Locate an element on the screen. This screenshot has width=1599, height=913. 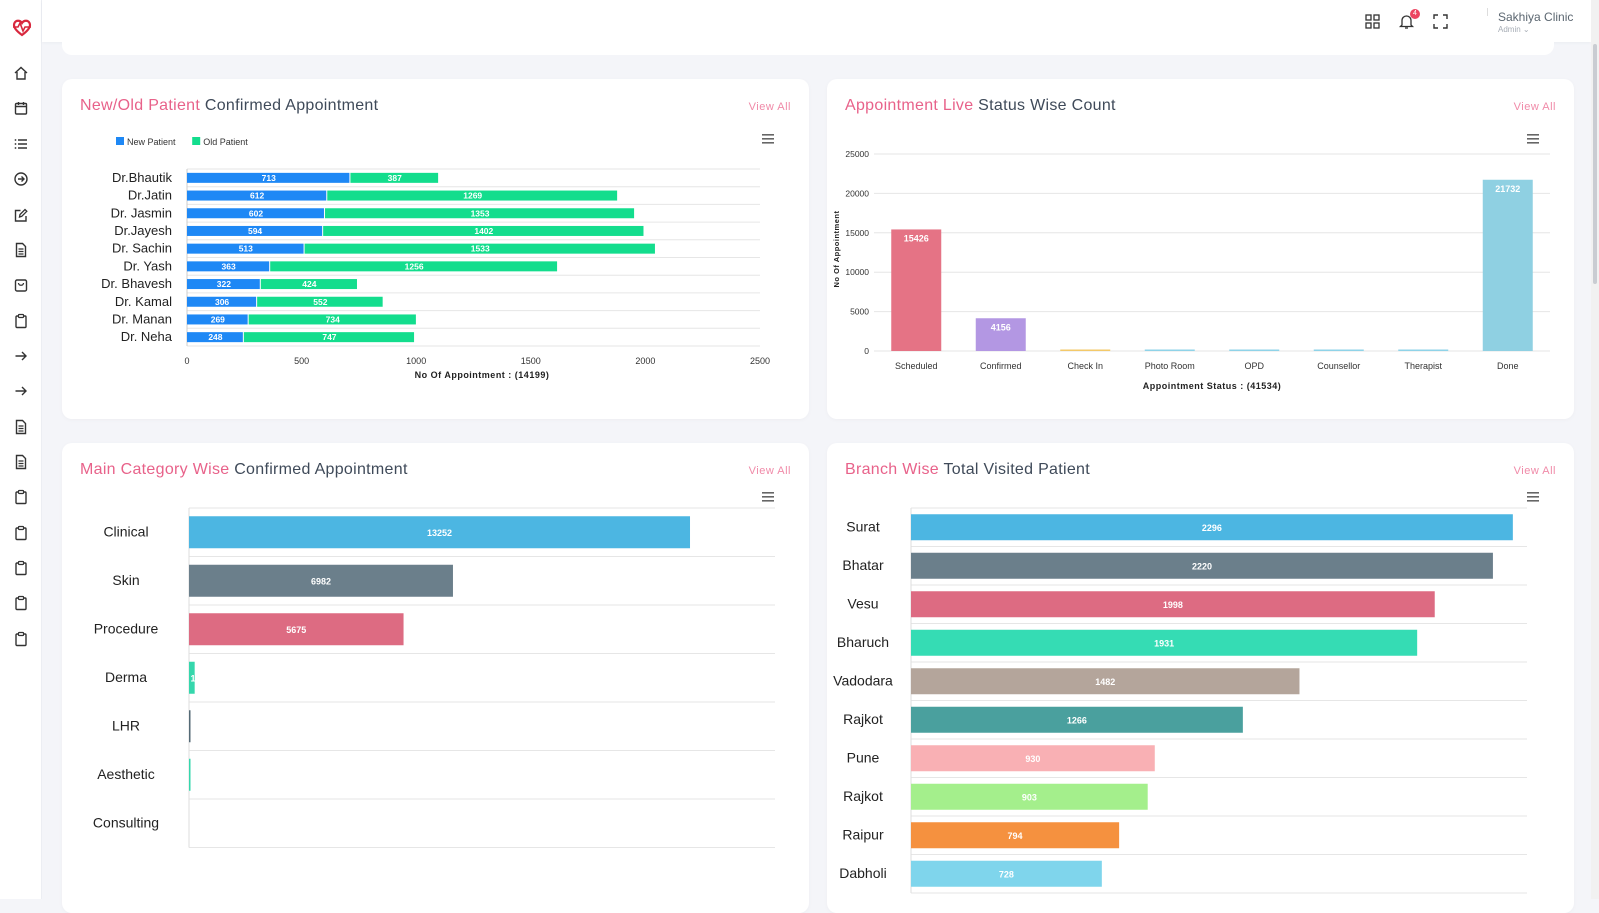
legend-label: Old Patient is located at coordinates (225, 142).